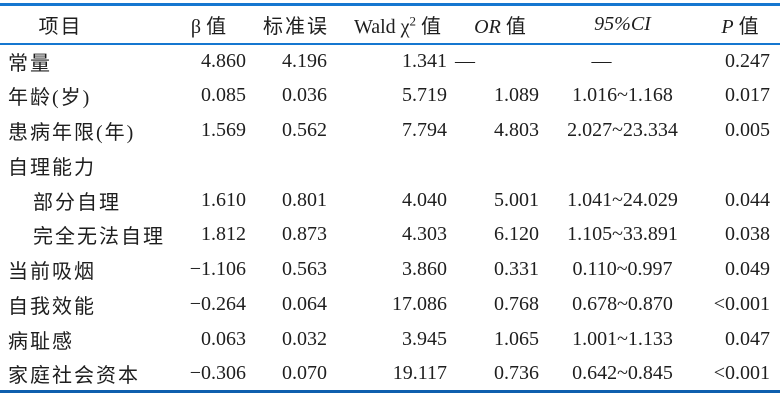 The height and width of the screenshot is (407, 780). Describe the element at coordinates (424, 199) in the screenshot. I see `cell-wald: 4.040` at that location.